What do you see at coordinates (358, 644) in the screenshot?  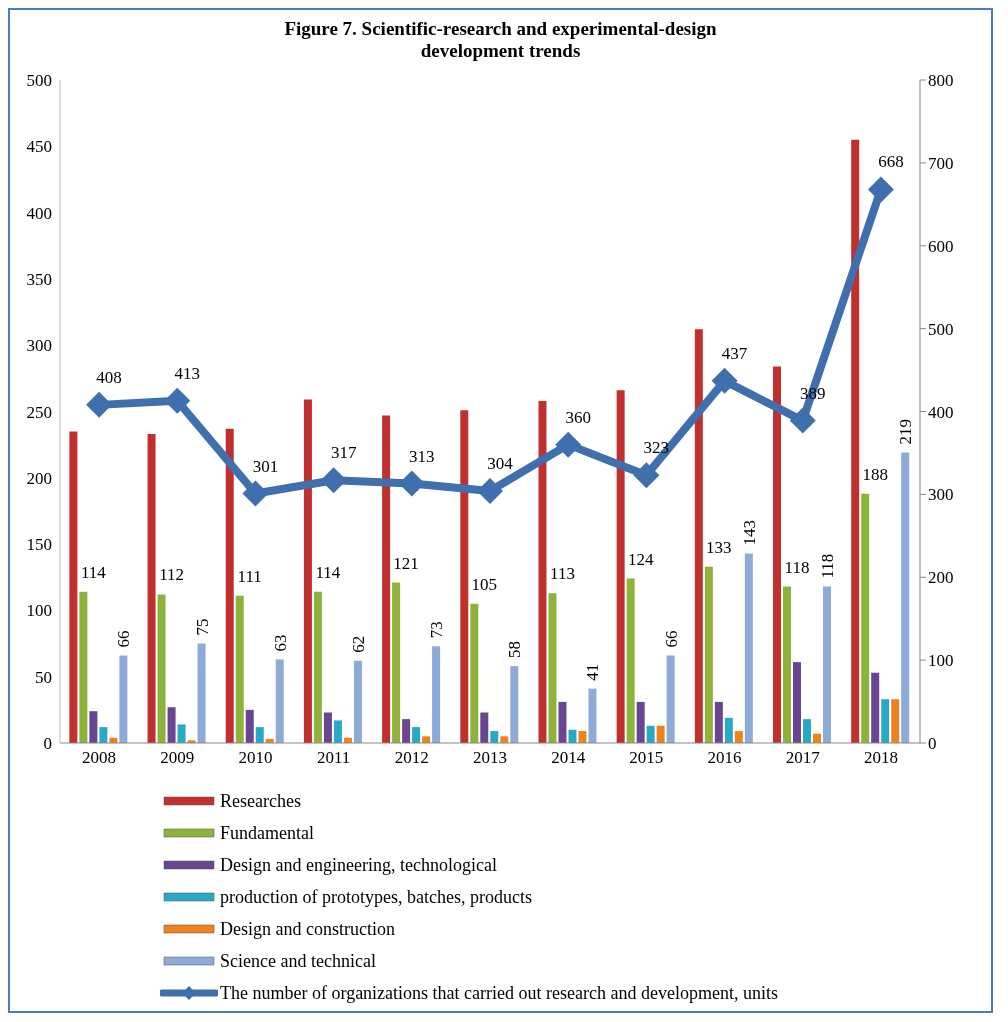 I see `data-label: 62` at bounding box center [358, 644].